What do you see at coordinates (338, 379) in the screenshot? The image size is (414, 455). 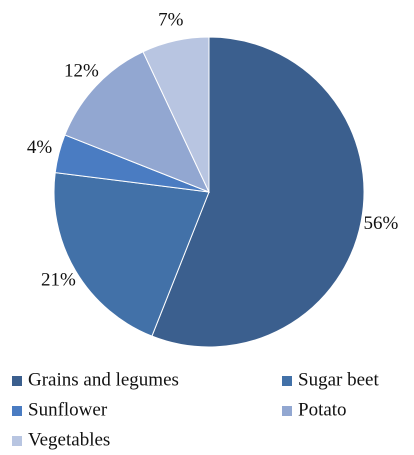 I see `legend-label: Sugar beet` at bounding box center [338, 379].